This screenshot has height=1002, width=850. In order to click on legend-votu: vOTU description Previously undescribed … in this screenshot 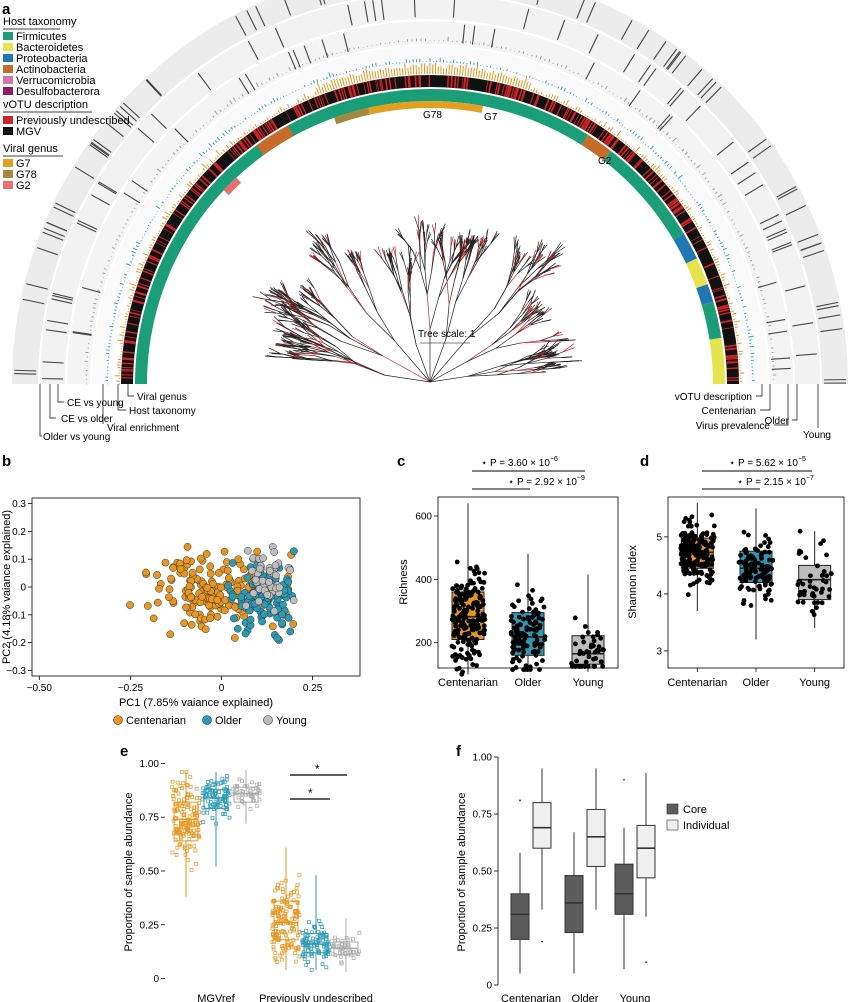, I will do `click(66, 118)`.